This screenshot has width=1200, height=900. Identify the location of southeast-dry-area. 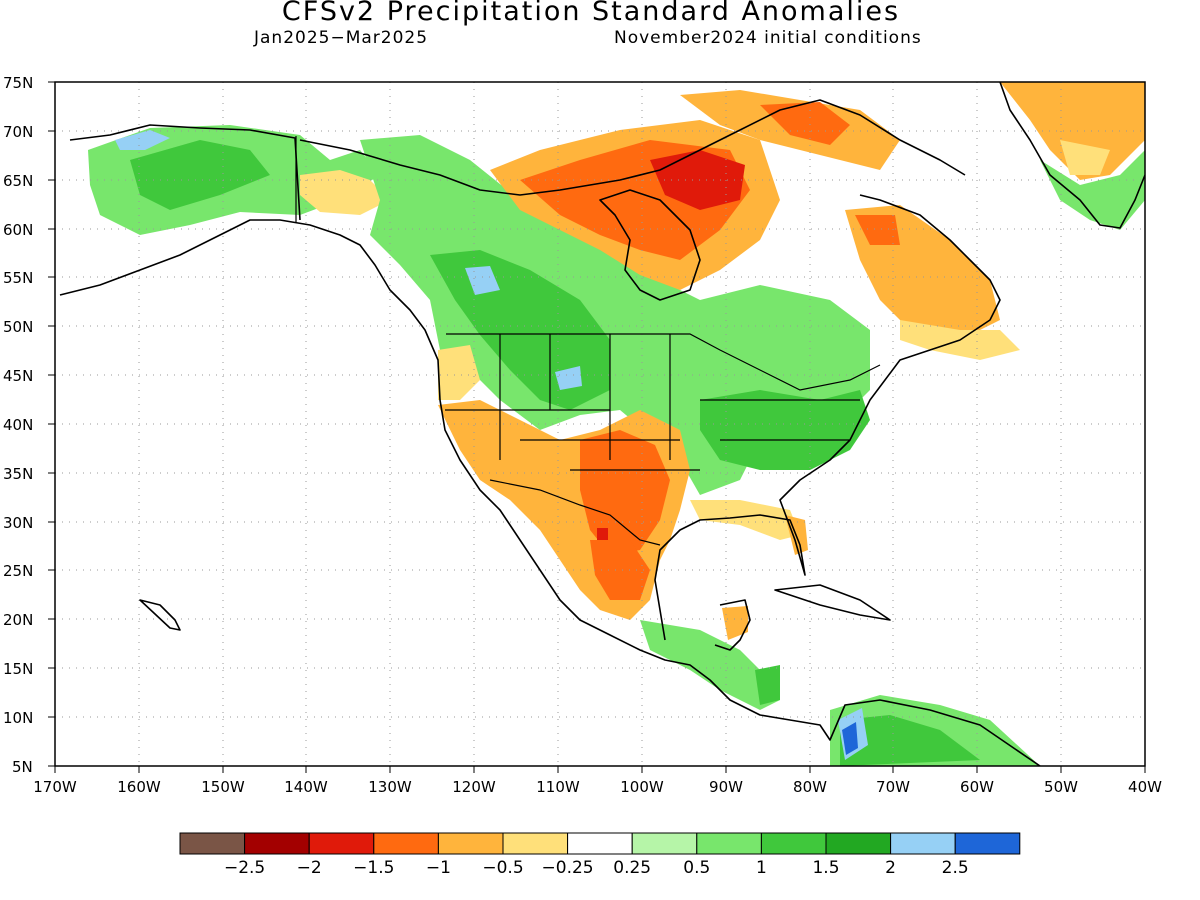
(745, 520).